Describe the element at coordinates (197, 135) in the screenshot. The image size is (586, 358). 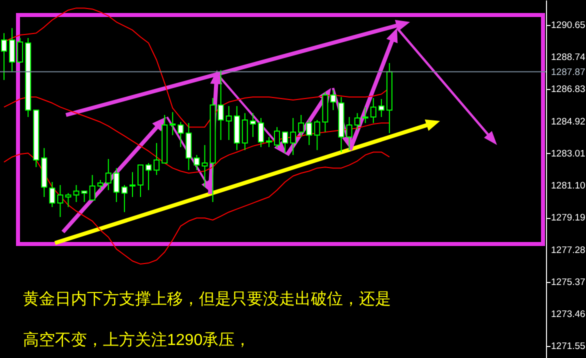
I see `line-series` at that location.